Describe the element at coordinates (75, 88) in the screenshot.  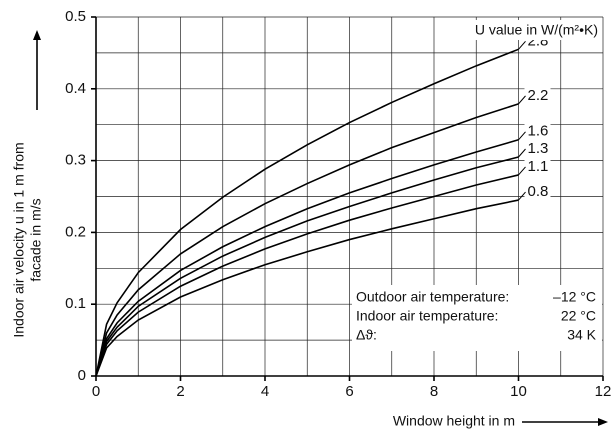
I see `y-tick-label: 0.4` at that location.